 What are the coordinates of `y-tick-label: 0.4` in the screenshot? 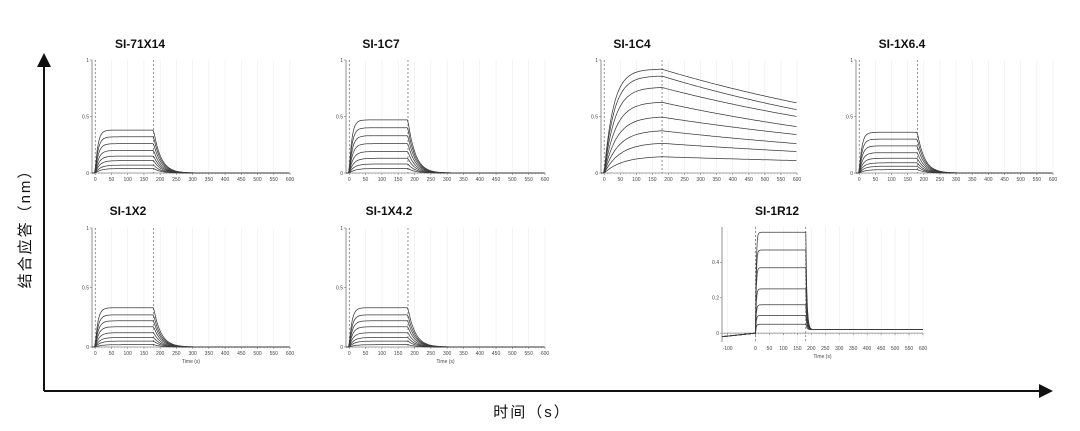 It's located at (715, 263).